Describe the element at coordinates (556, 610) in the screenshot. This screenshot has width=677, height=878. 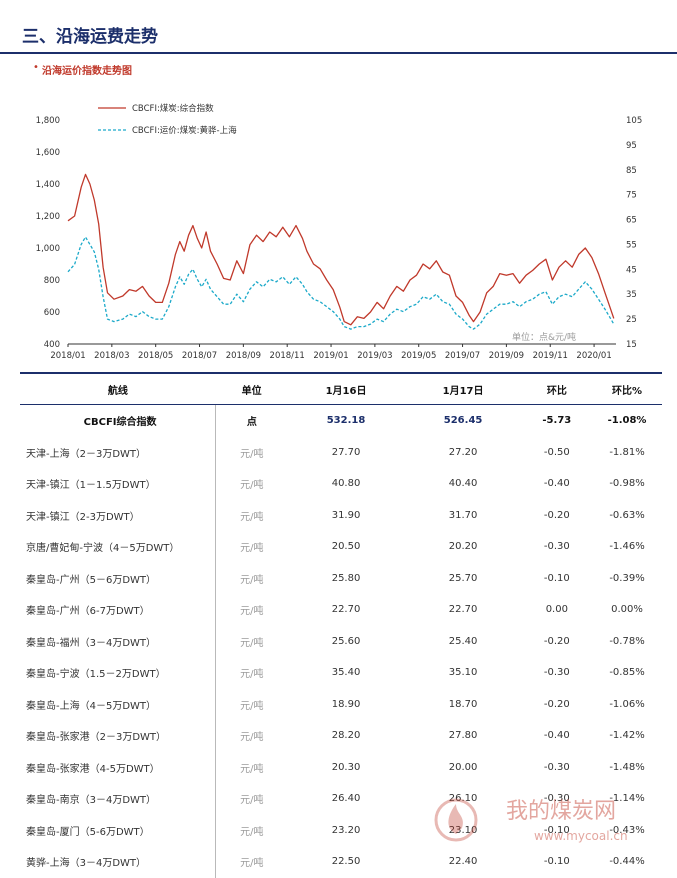
I see `change-cell: 0.00` at that location.